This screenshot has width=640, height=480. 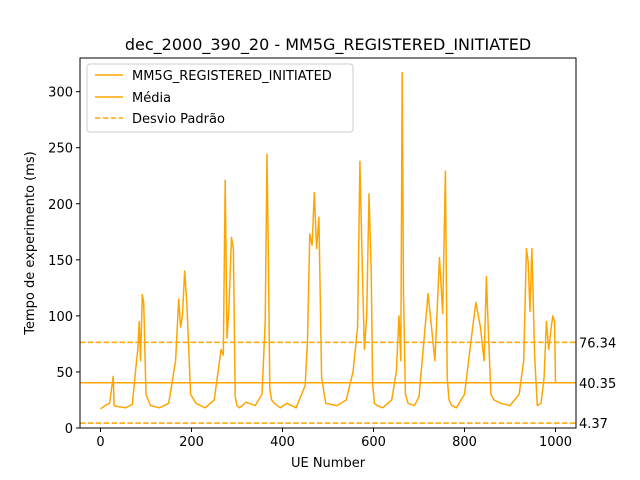 What do you see at coordinates (593, 424) in the screenshot?
I see `ref-value-label-3: 4.37` at bounding box center [593, 424].